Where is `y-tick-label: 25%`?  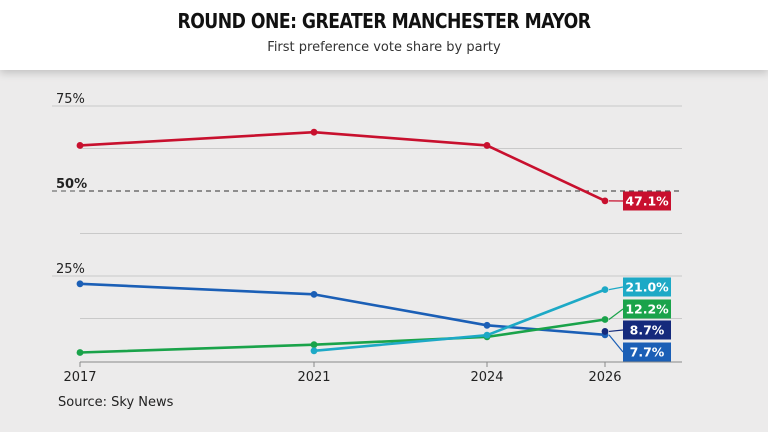
y-tick-label: 25% is located at coordinates (70, 269).